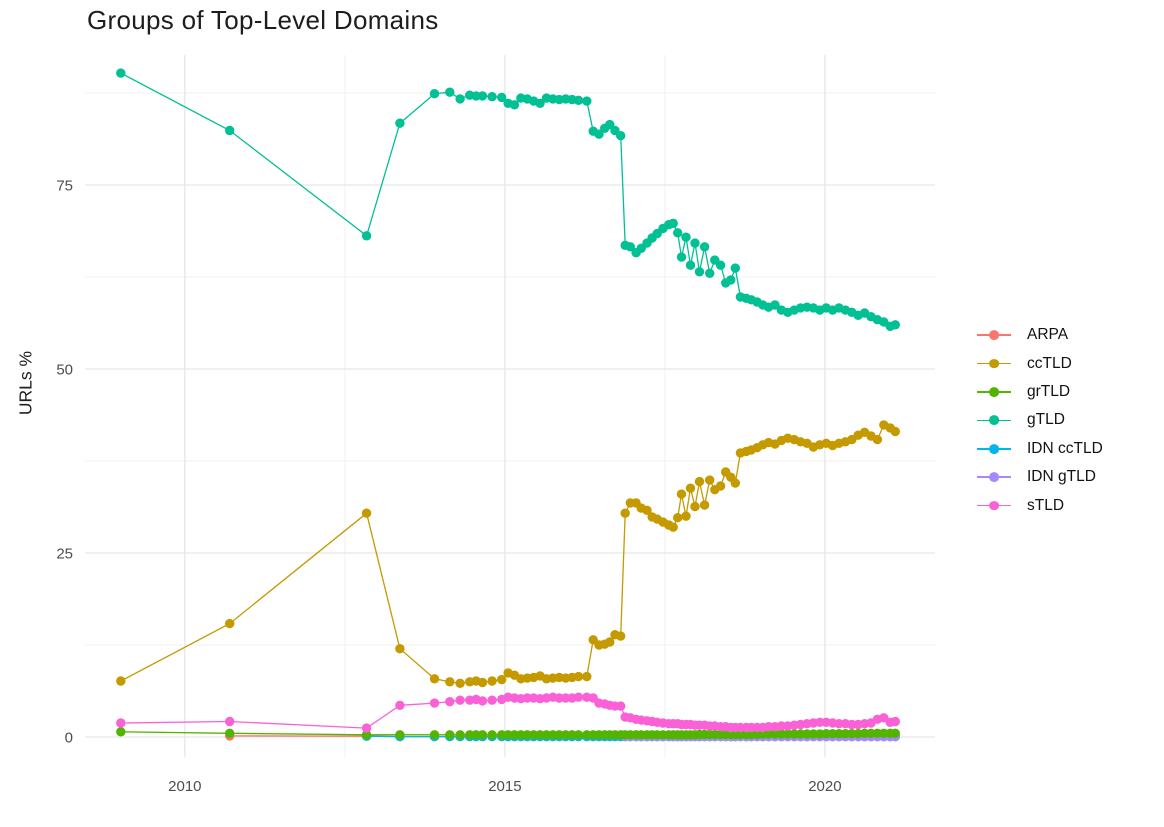  Describe the element at coordinates (1065, 448) in the screenshot. I see `legend-label: IDN ccTLD` at that location.